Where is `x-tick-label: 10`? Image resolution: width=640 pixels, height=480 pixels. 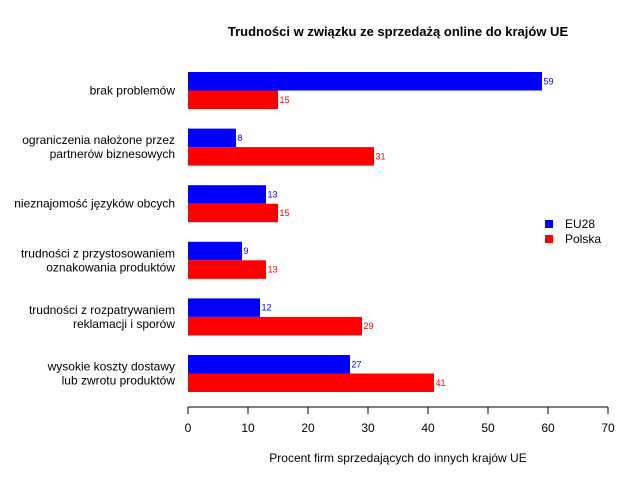
x-tick-label: 10 is located at coordinates (248, 428).